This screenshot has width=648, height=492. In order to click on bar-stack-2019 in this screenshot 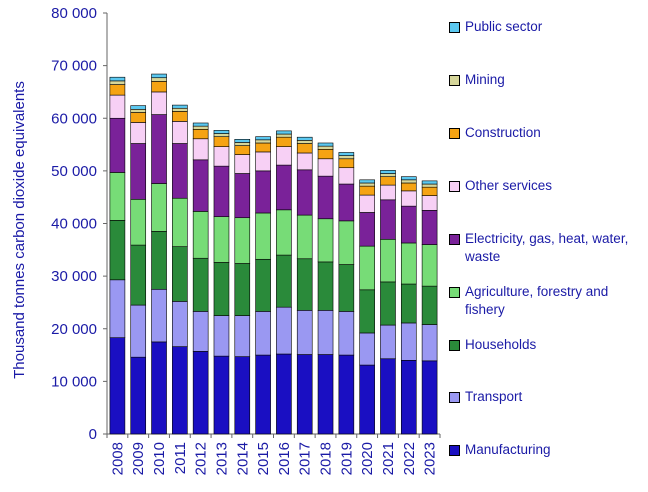, I will do `click(346, 293)`.